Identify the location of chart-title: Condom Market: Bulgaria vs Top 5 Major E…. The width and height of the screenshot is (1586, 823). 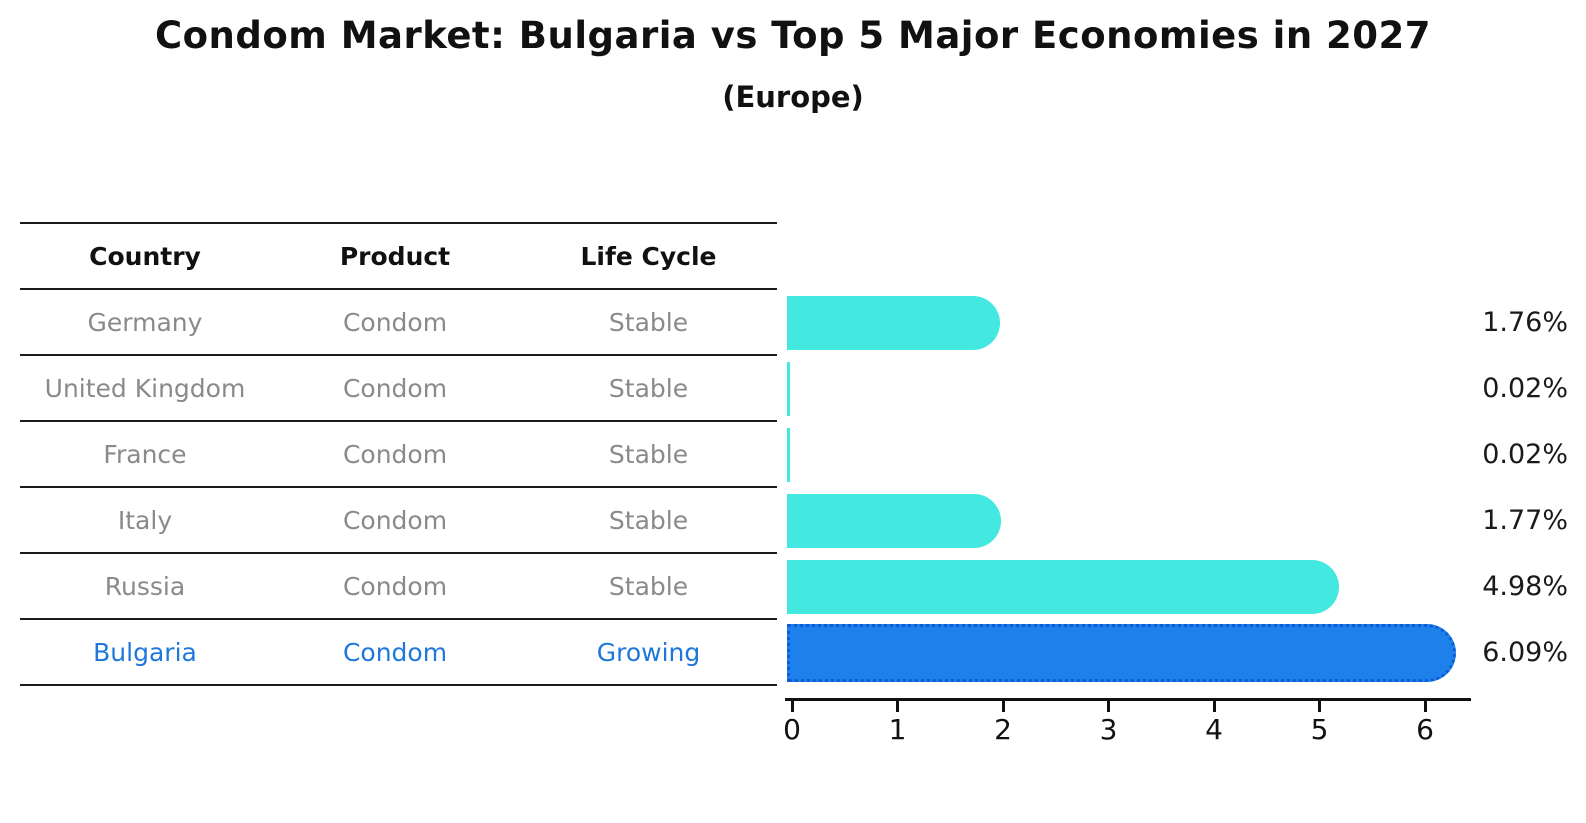
(793, 35).